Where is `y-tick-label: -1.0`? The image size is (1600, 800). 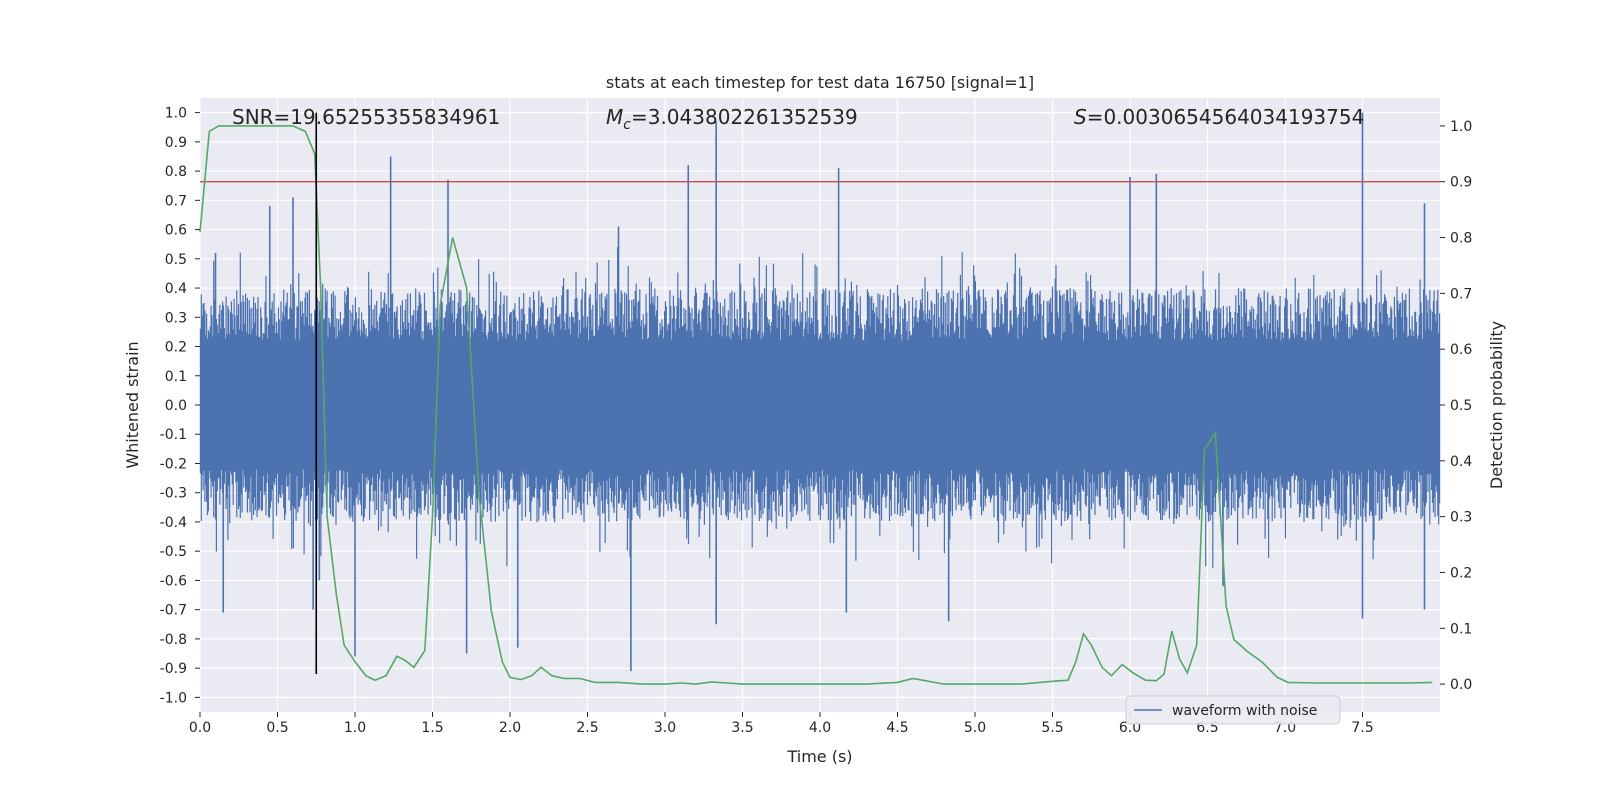 y-tick-label: -1.0 is located at coordinates (173, 698).